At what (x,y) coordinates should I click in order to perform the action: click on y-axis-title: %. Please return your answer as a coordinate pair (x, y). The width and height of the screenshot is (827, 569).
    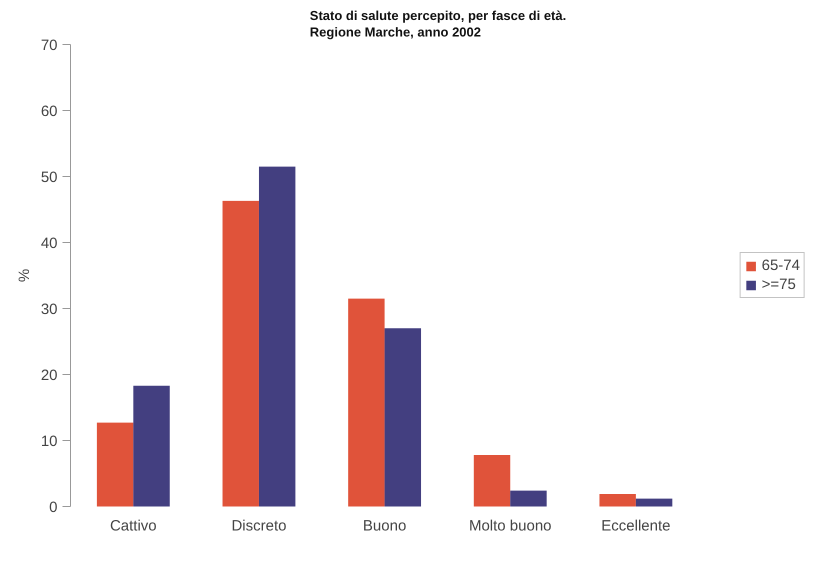
    Looking at the image, I should click on (24, 275).